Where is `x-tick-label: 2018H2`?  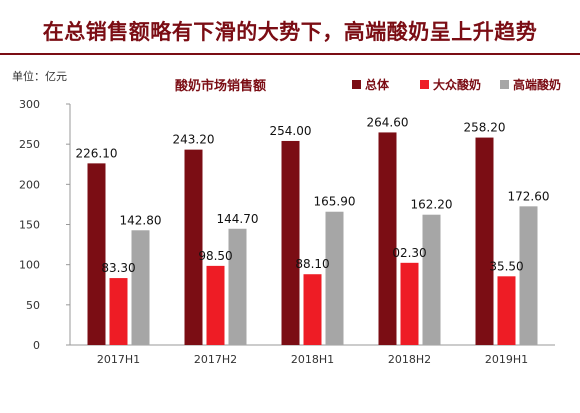
x-tick-label: 2018H2 is located at coordinates (409, 359).